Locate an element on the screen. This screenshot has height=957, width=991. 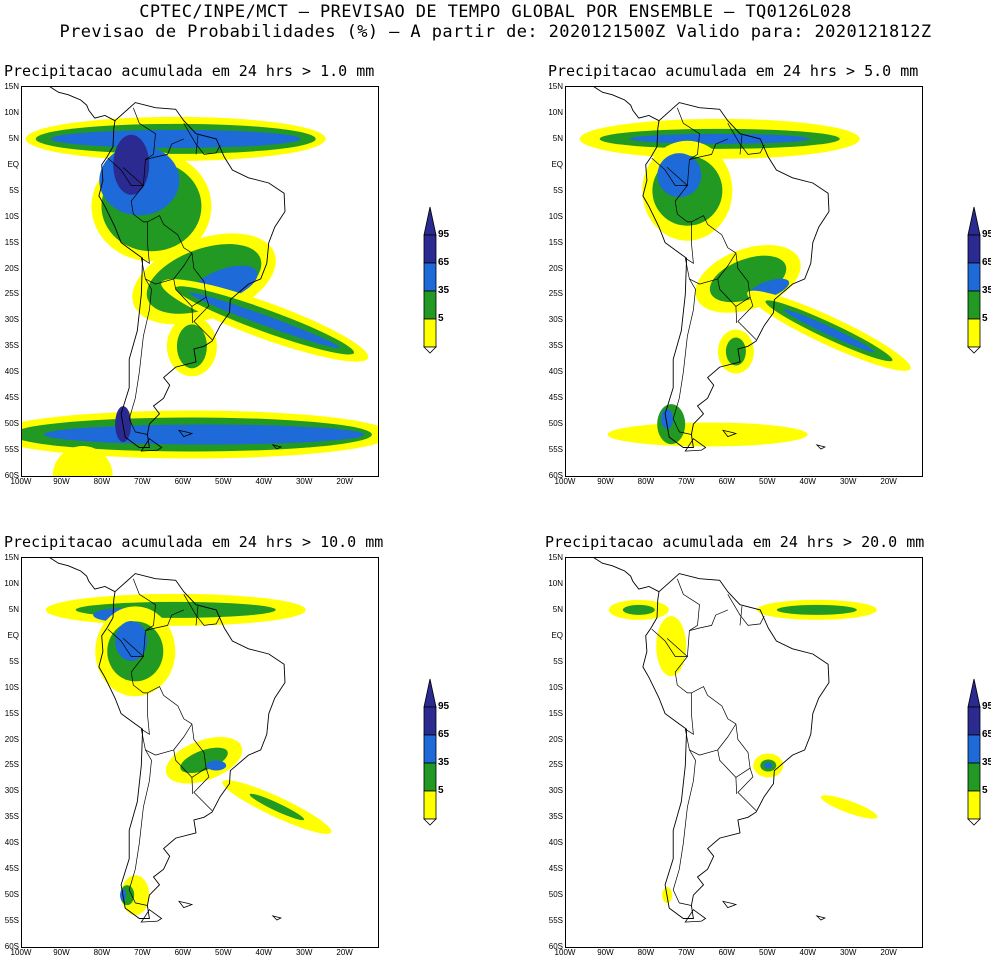
lat-tick-label: EQ is located at coordinates (557, 635).